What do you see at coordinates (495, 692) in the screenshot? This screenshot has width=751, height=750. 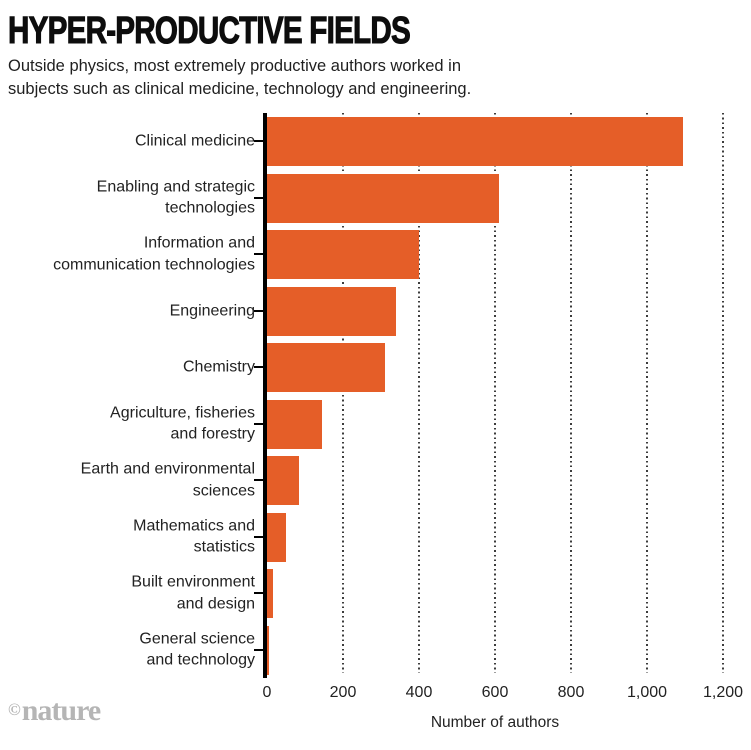 I see `x-tick-label: 600` at bounding box center [495, 692].